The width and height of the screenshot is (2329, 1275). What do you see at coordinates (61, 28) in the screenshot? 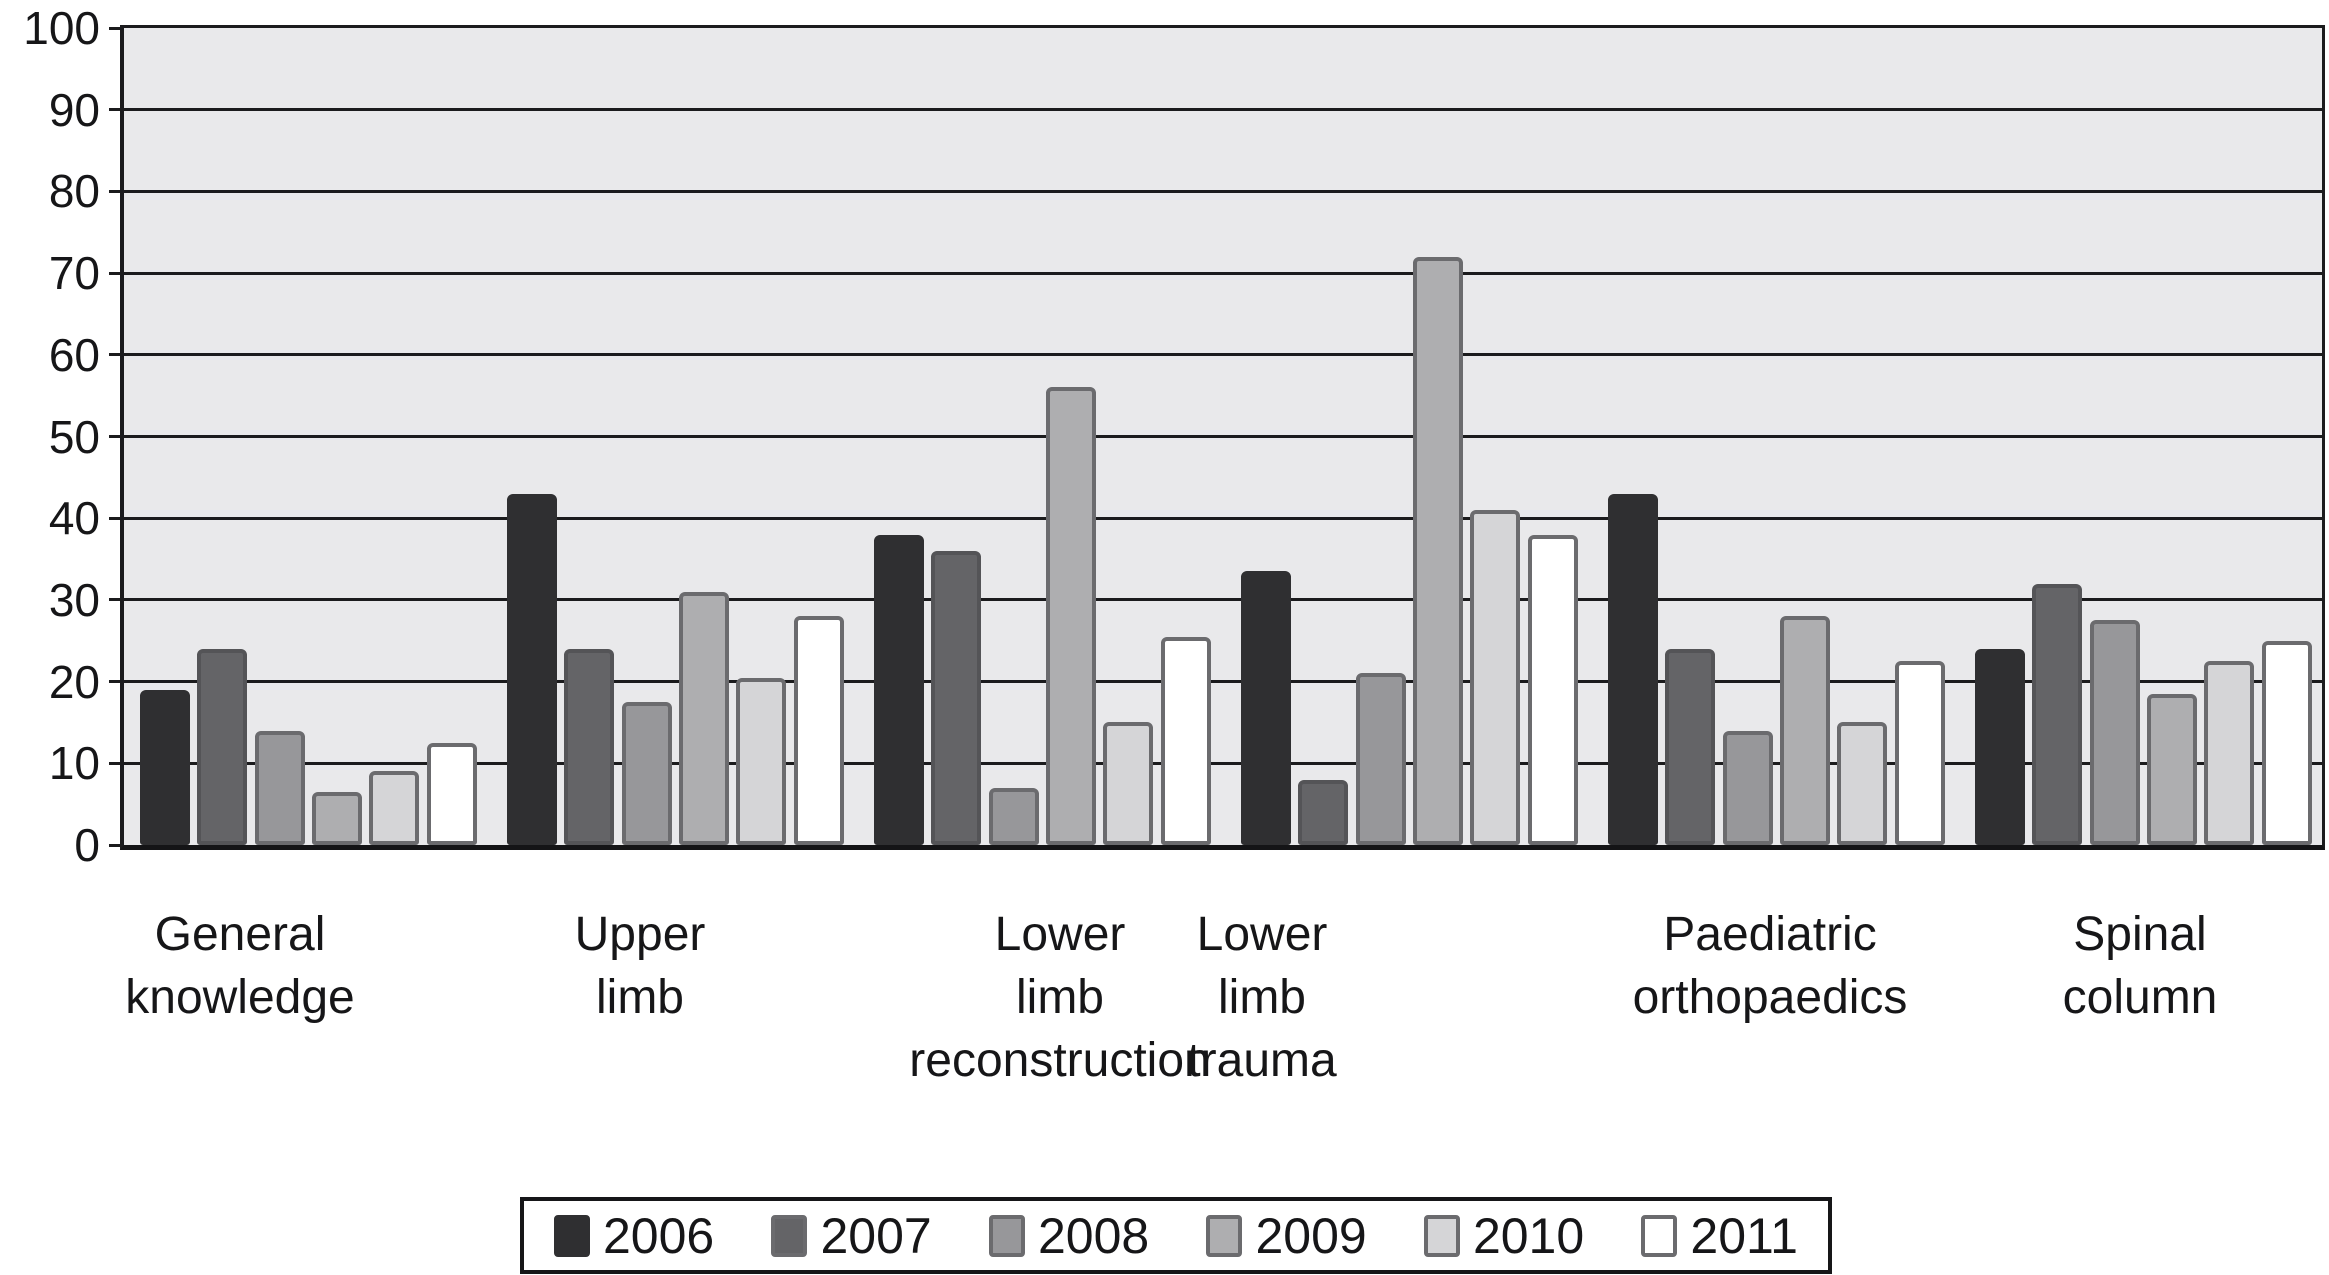
I see `y-axis-label-100: 100` at bounding box center [61, 28].